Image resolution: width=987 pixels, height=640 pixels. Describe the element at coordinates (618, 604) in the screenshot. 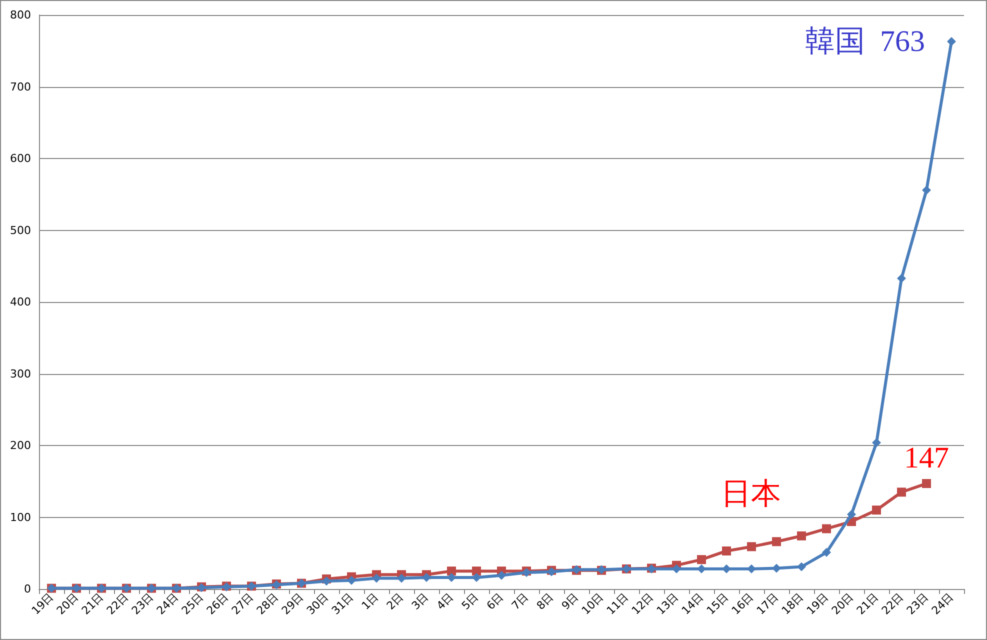

I see `x-tick-label: 11日` at that location.